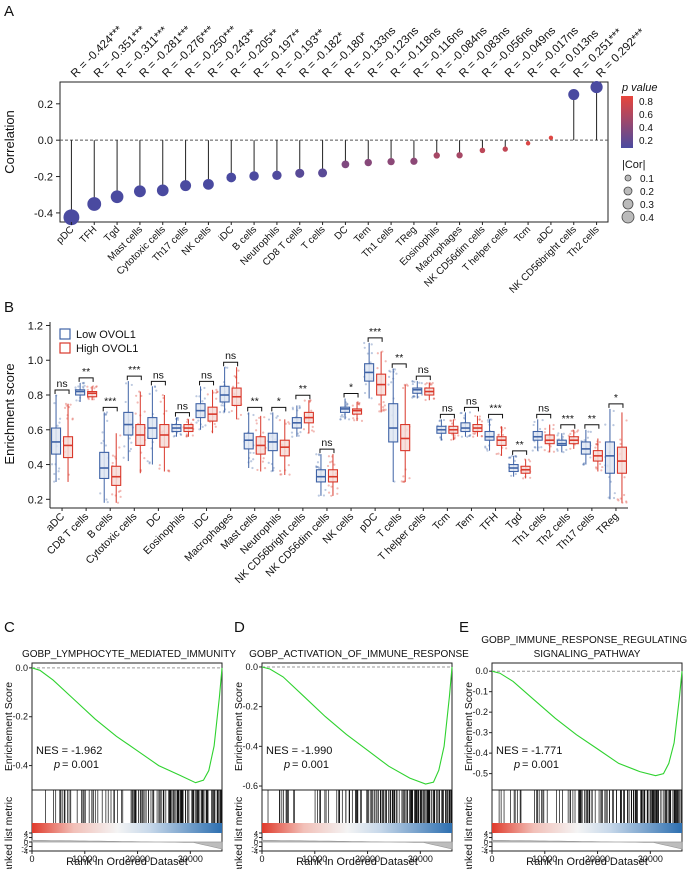  What do you see at coordinates (286, 765) in the screenshot?
I see `p-label: p` at bounding box center [286, 765].